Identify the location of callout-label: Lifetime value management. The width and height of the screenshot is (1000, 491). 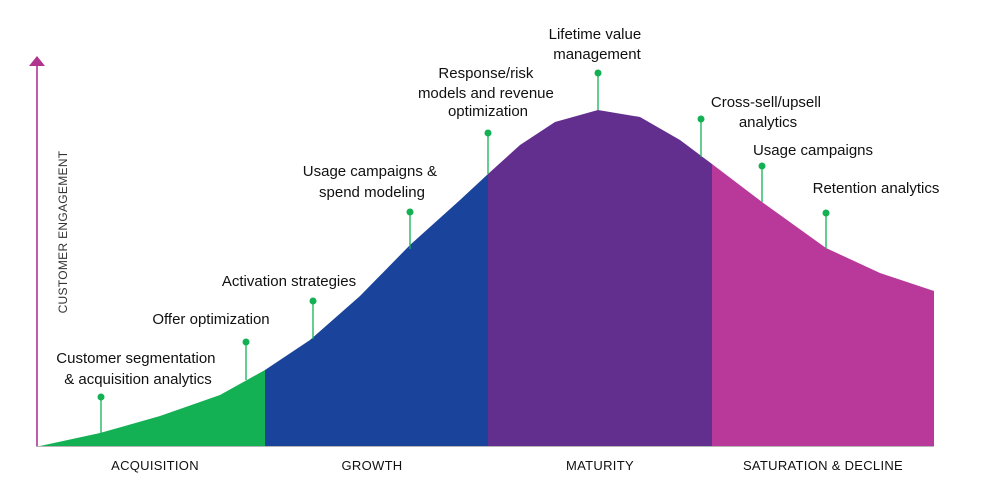
(597, 44).